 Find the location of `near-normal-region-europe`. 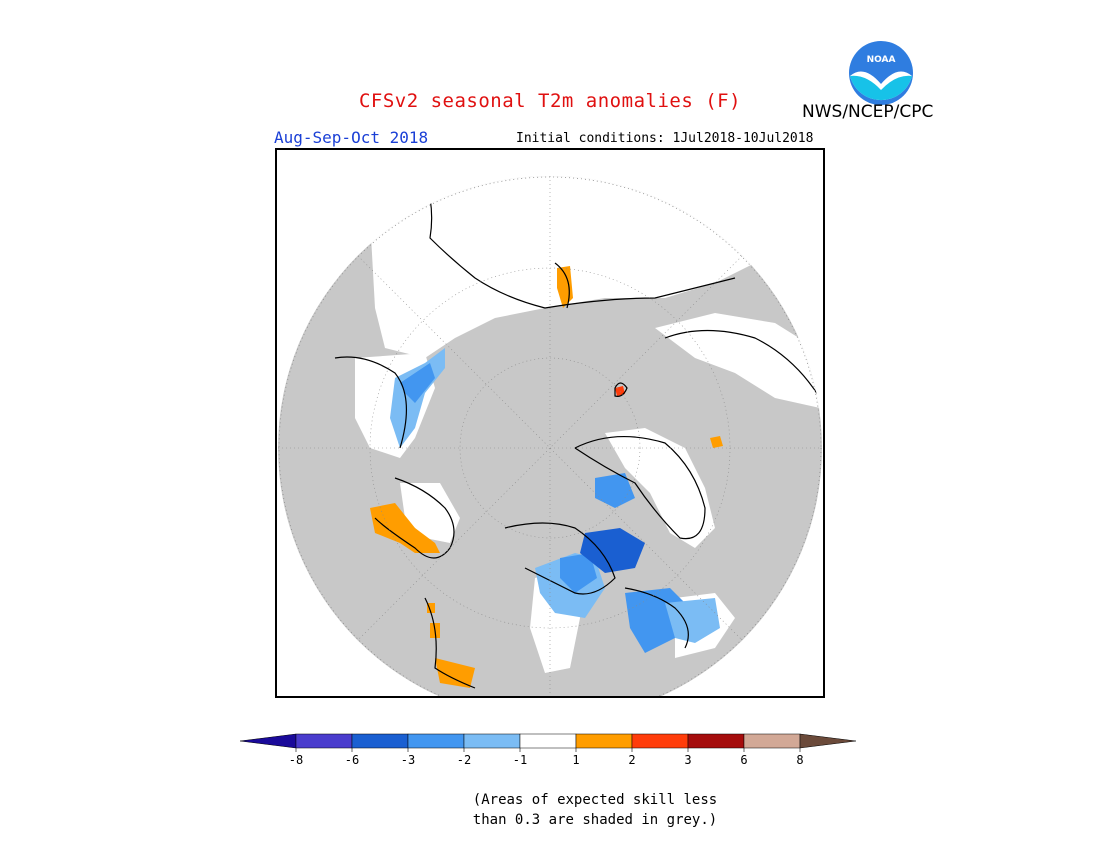

near-normal-region-europe is located at coordinates (737, 360).